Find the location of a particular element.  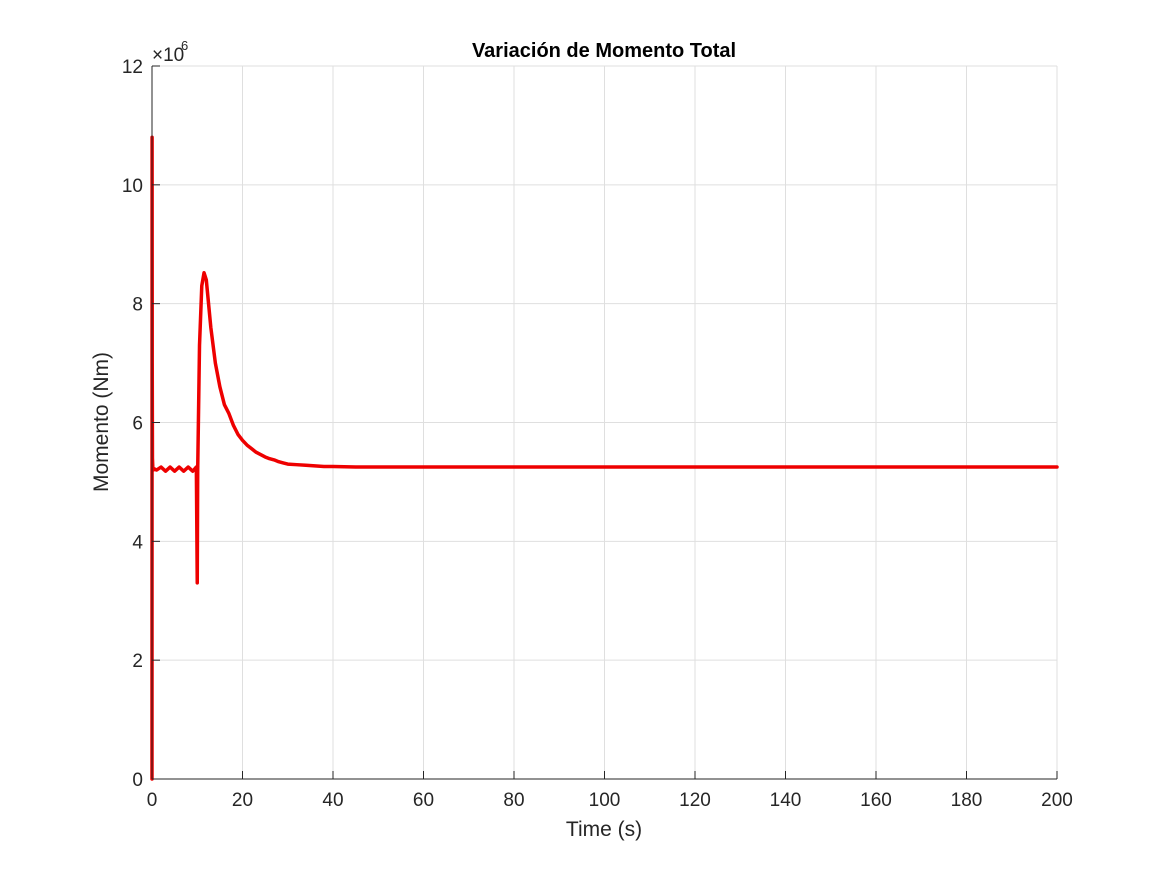

x-tick-label: 0 is located at coordinates (152, 800).